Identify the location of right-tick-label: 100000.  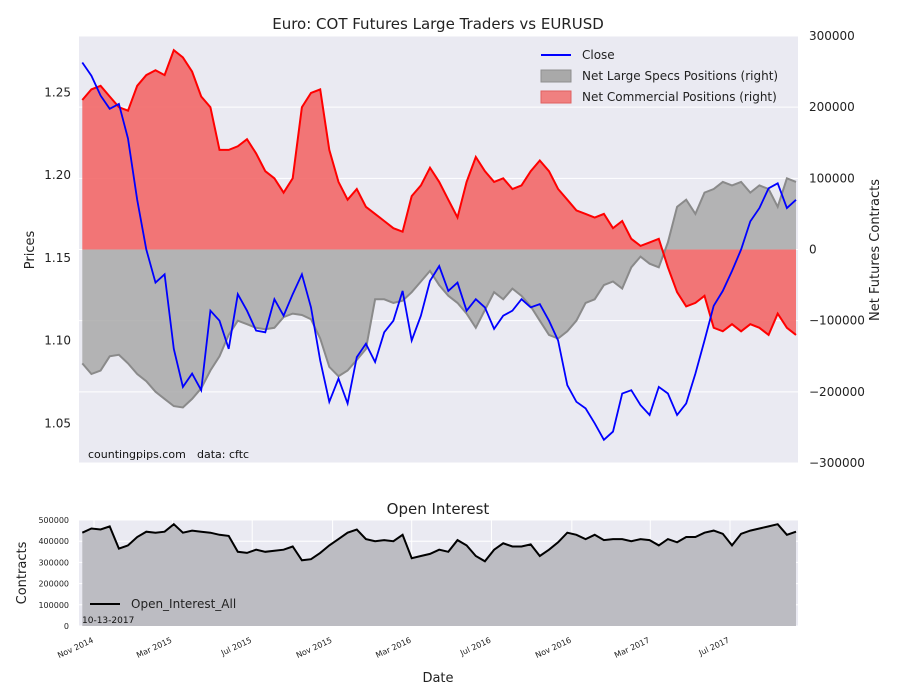
(832, 178).